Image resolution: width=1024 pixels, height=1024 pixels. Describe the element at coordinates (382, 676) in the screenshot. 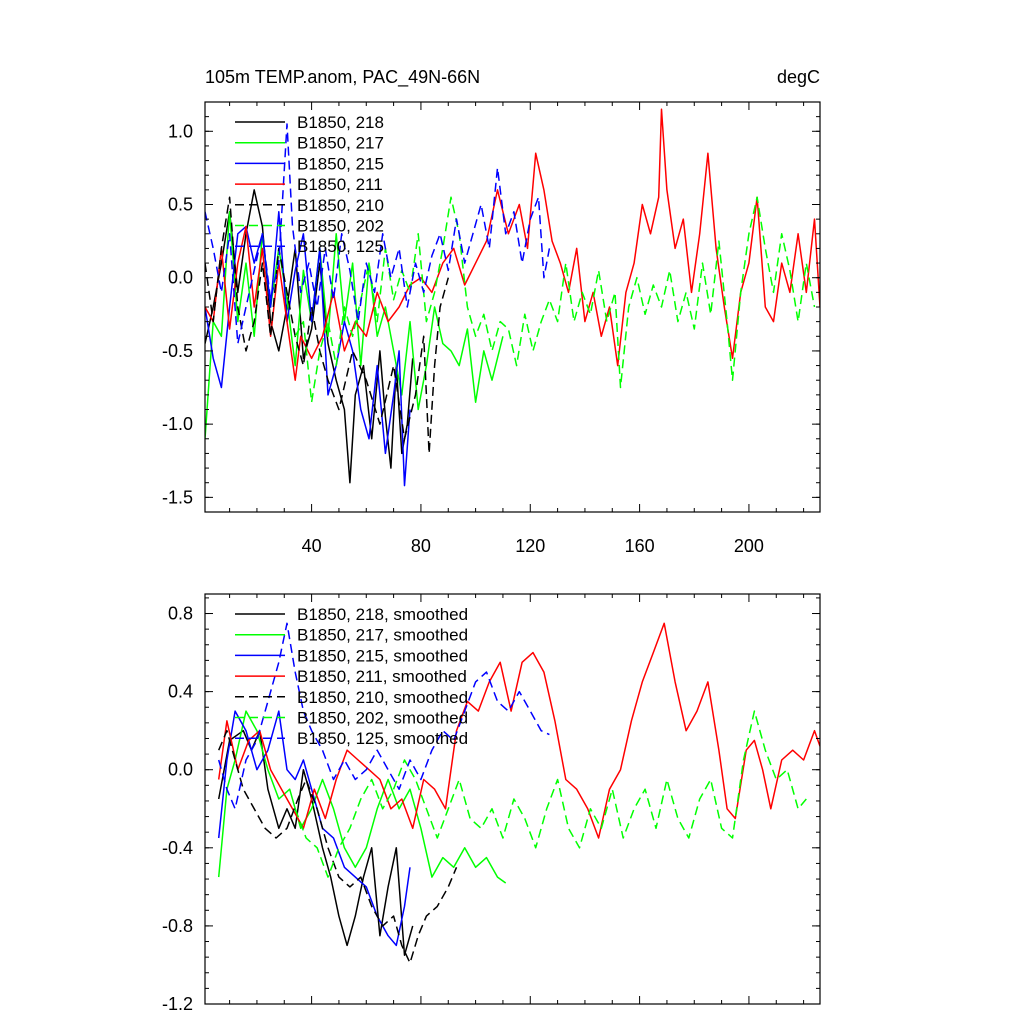

I see `legend-label: B1850, 211, smoothed` at that location.